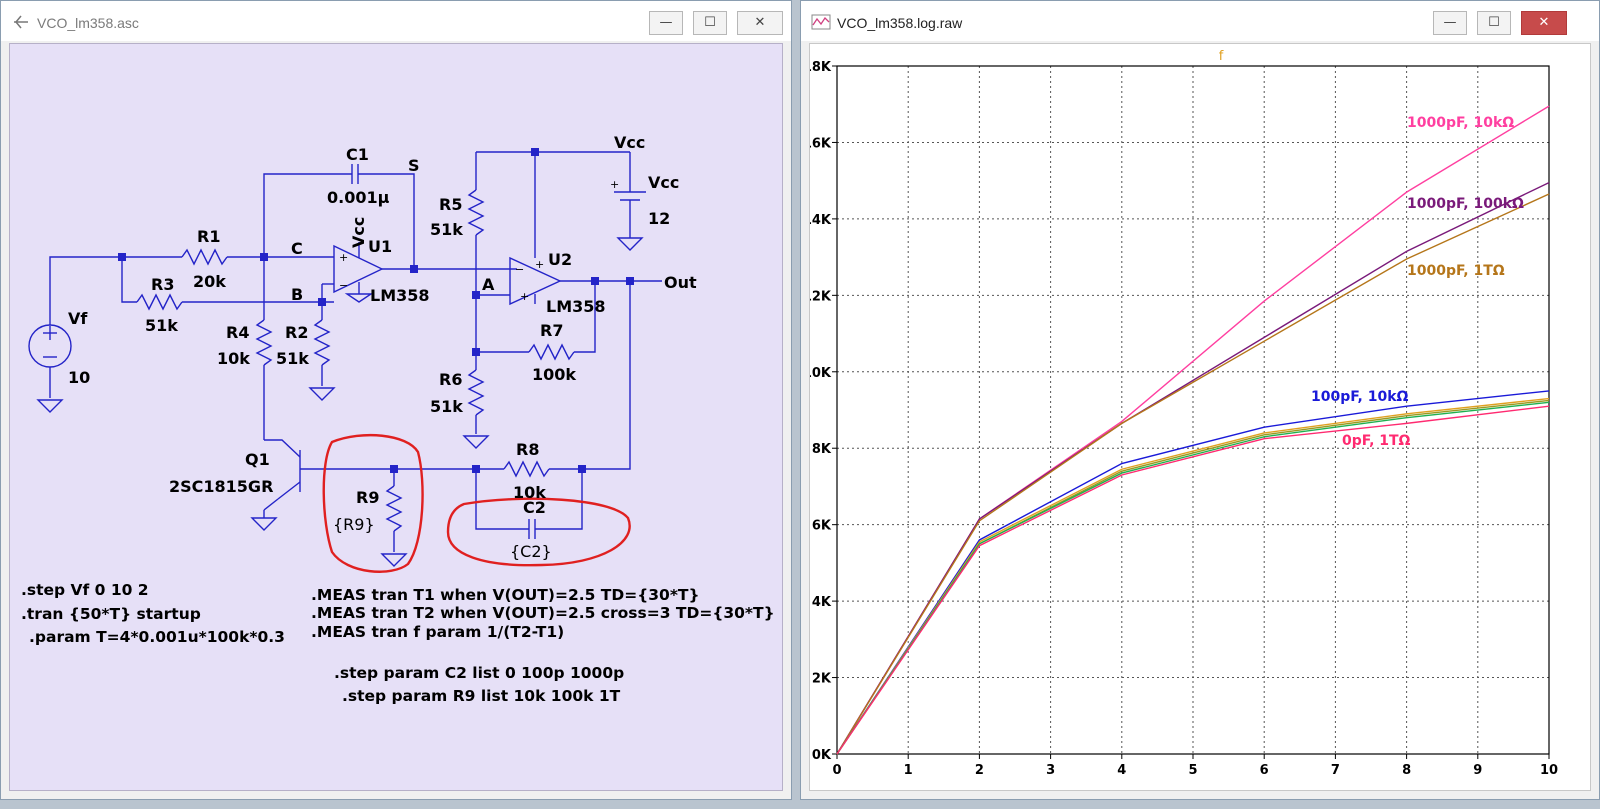 The image size is (1600, 809). Describe the element at coordinates (1477, 770) in the screenshot. I see `x-tick-label: 9` at that location.